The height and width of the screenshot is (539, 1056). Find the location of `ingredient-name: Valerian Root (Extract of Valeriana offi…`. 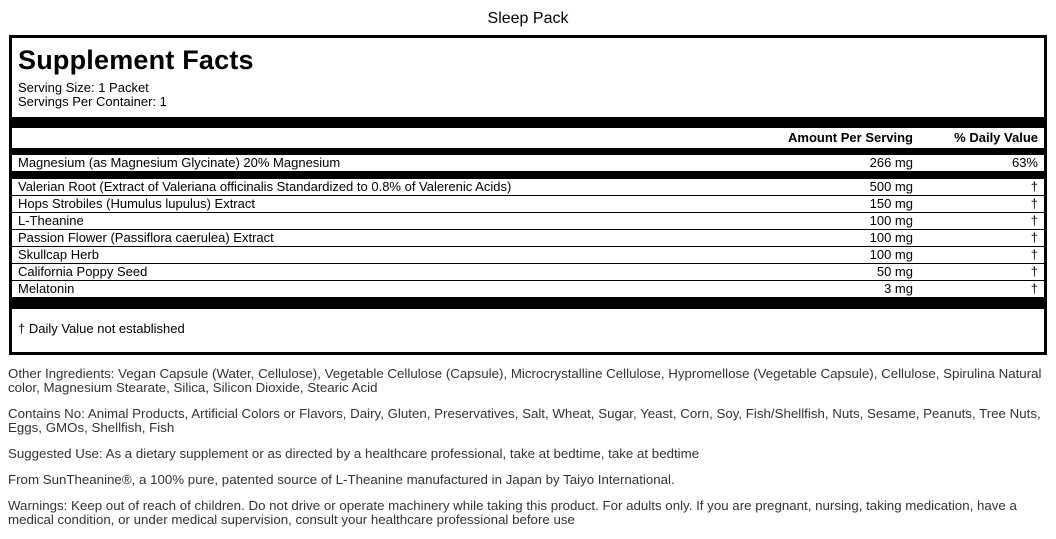

ingredient-name: Valerian Root (Extract of Valeriana offi… is located at coordinates (265, 186).